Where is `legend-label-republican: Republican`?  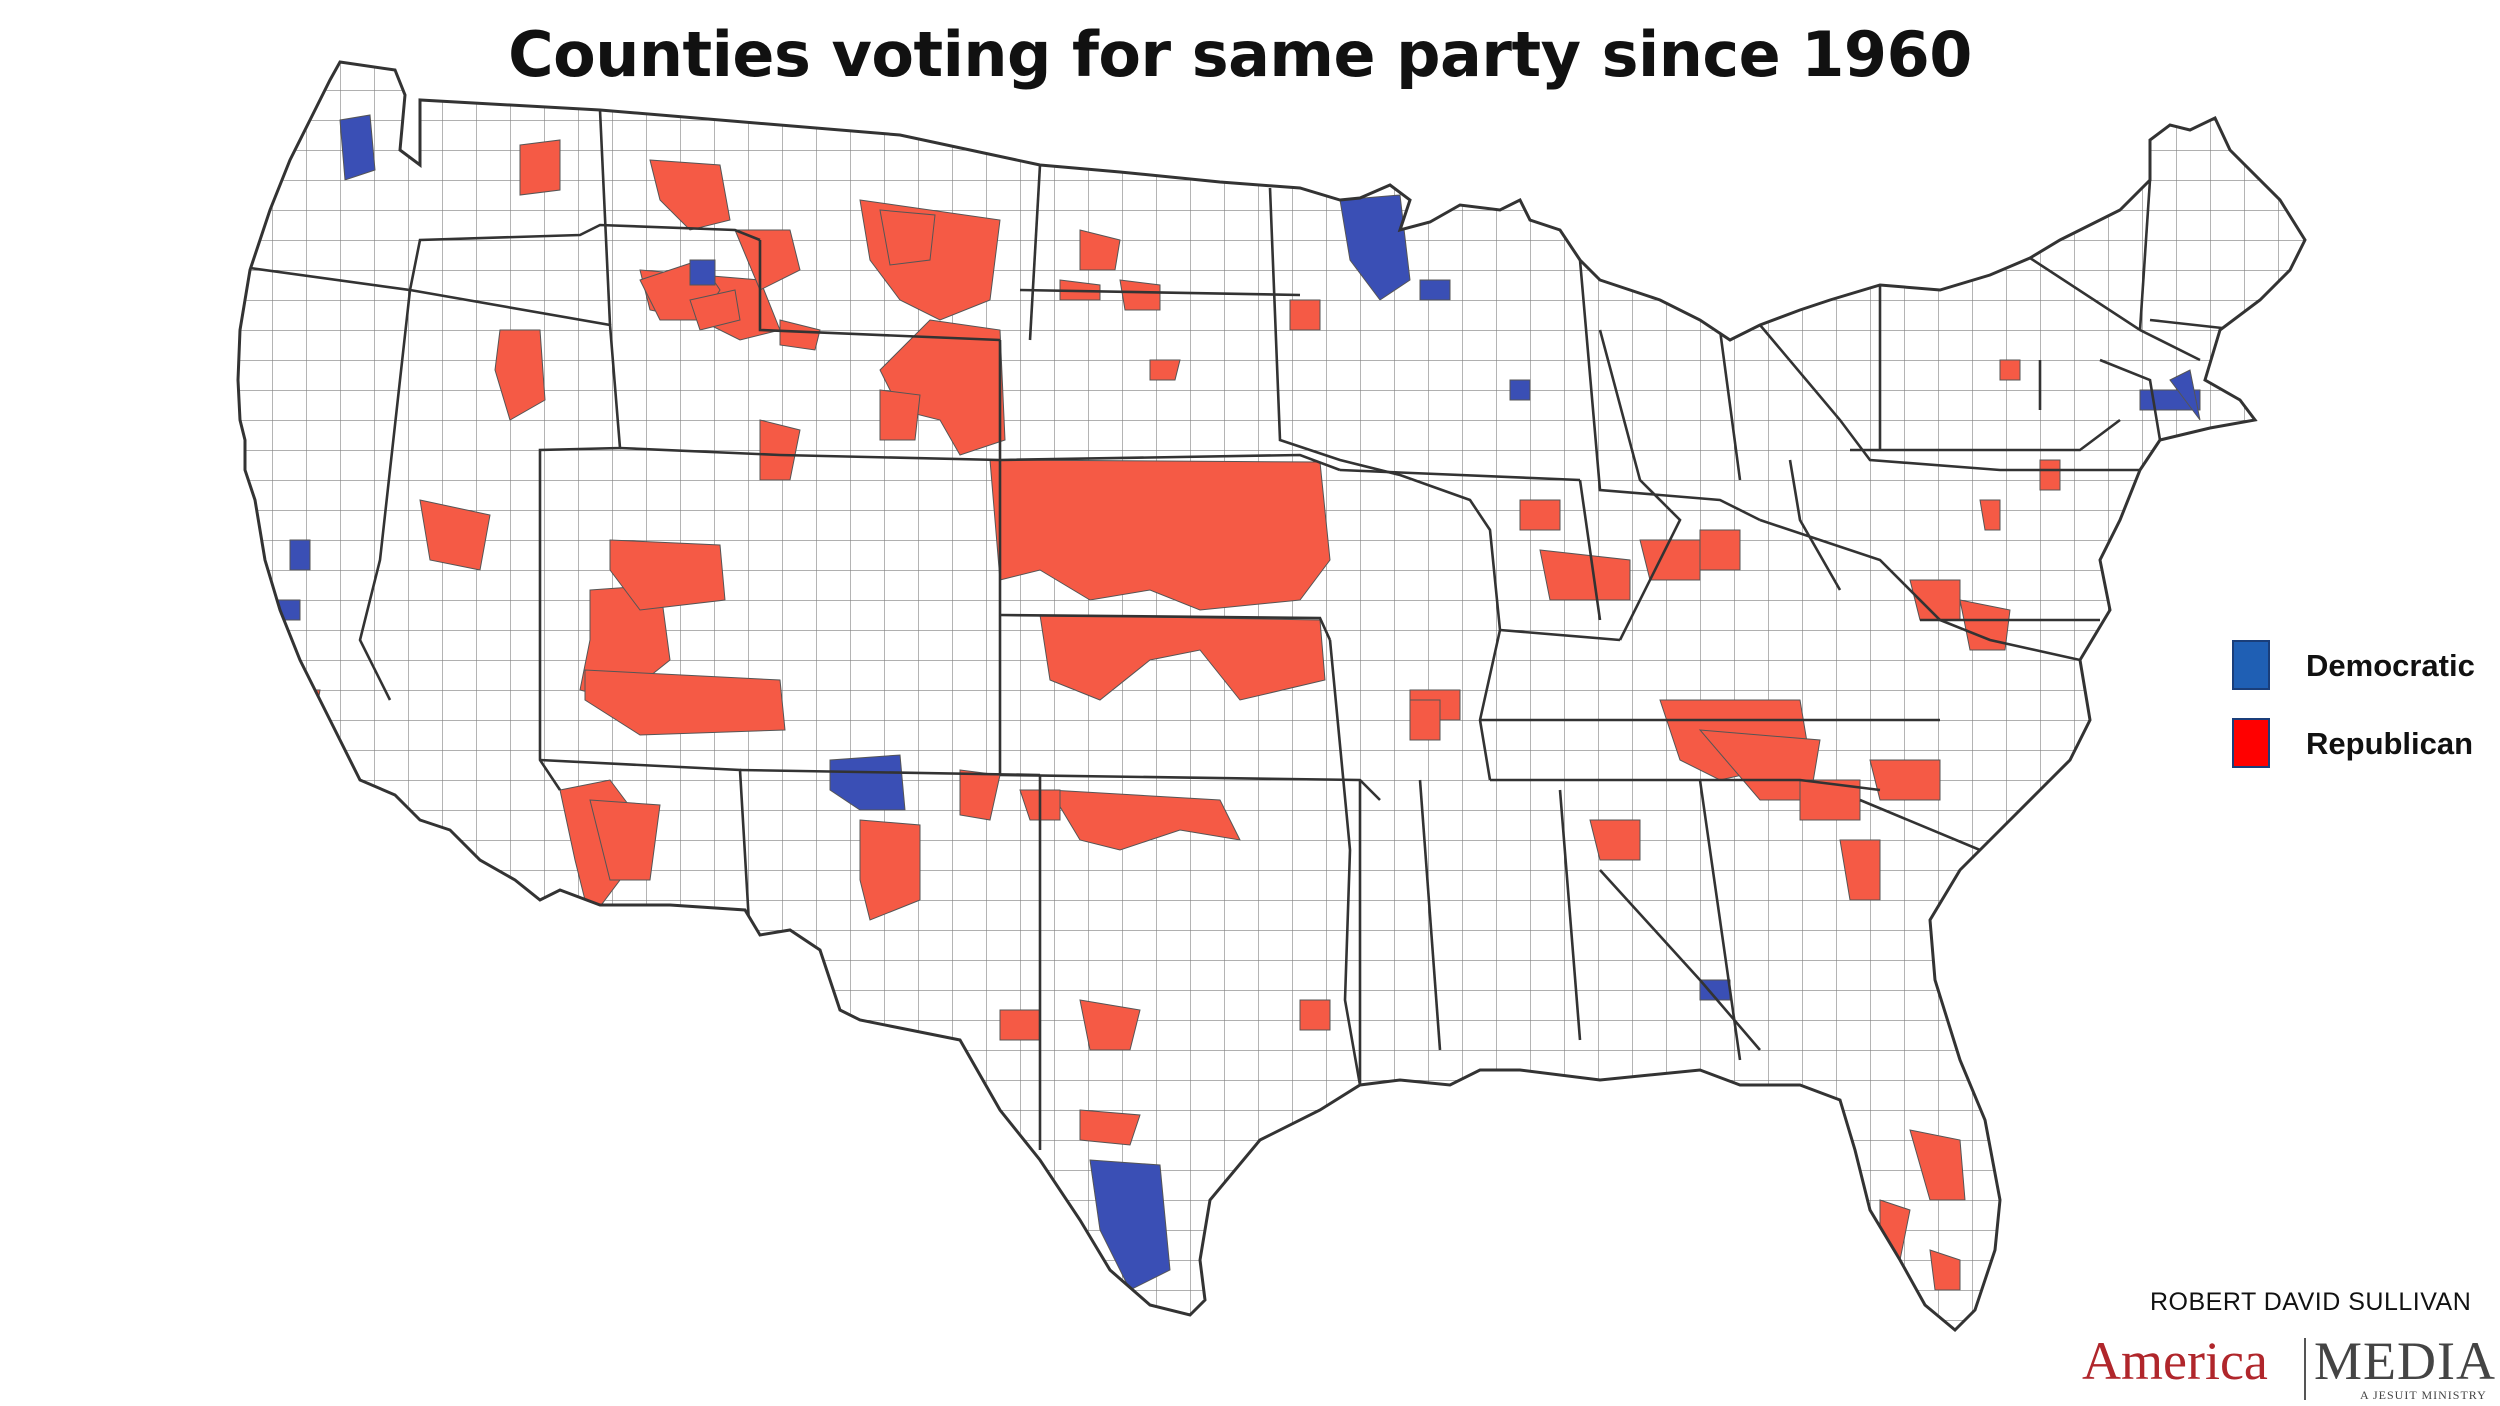 legend-label-republican: Republican is located at coordinates (2390, 743).